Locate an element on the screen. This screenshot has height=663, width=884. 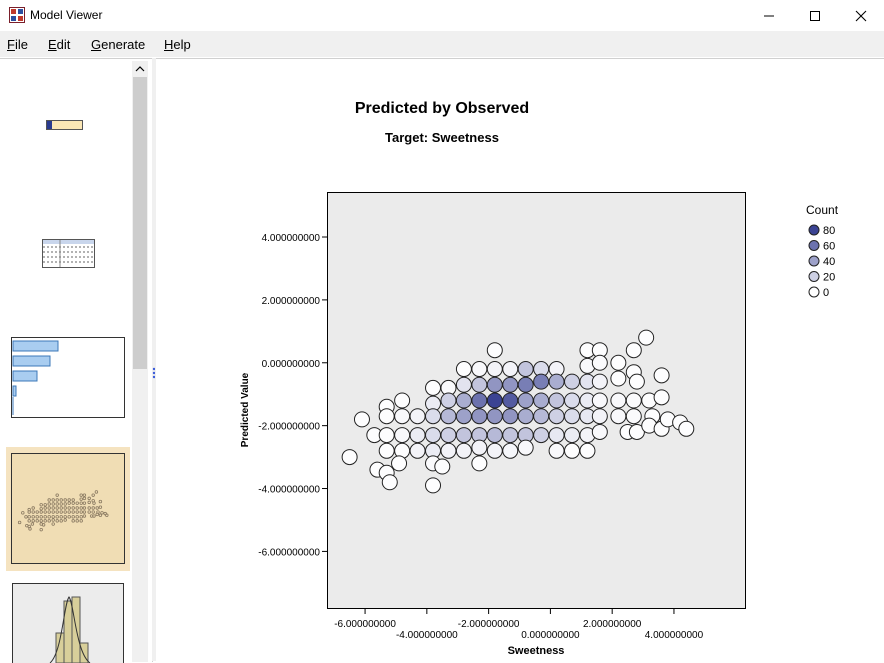
histogram-icon is located at coordinates (69, 623).